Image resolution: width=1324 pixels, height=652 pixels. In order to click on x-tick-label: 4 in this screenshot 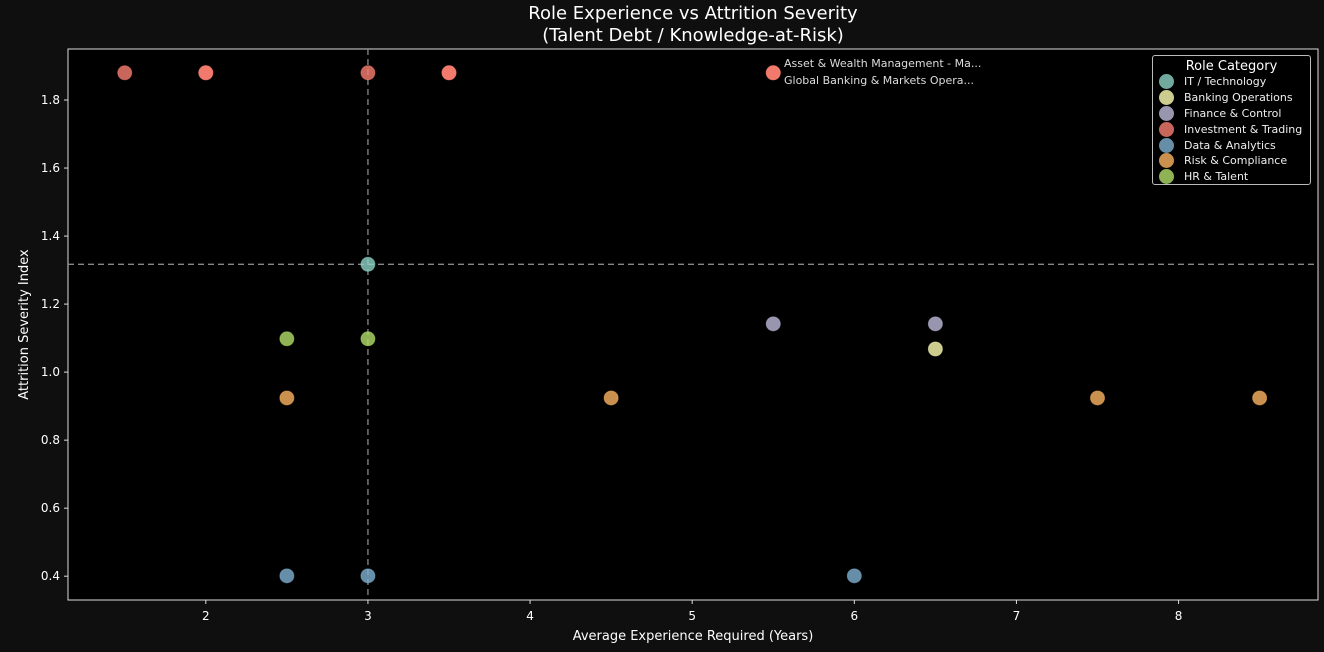, I will do `click(530, 616)`.